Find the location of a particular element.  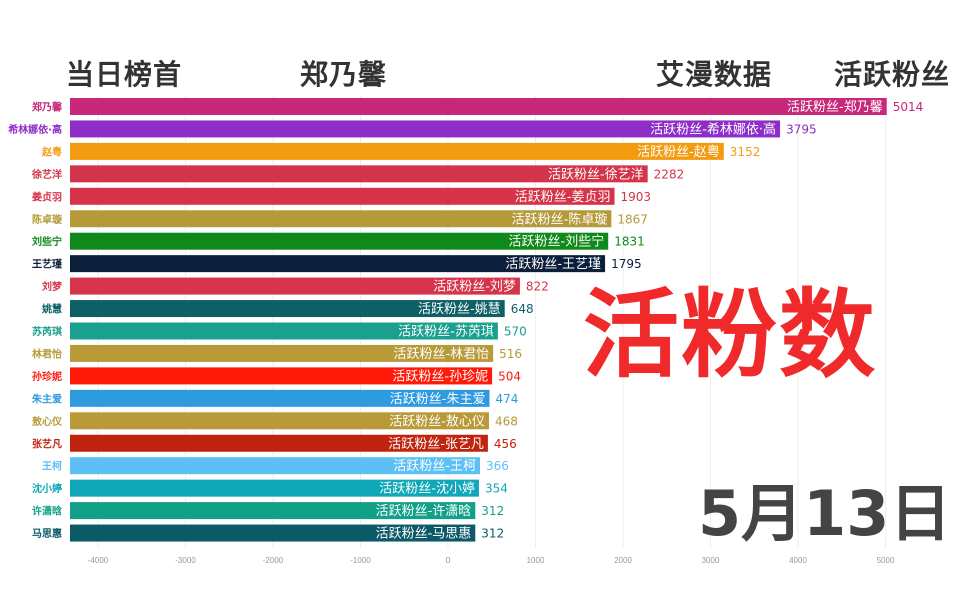

x-tick-label: -1000 is located at coordinates (360, 560).